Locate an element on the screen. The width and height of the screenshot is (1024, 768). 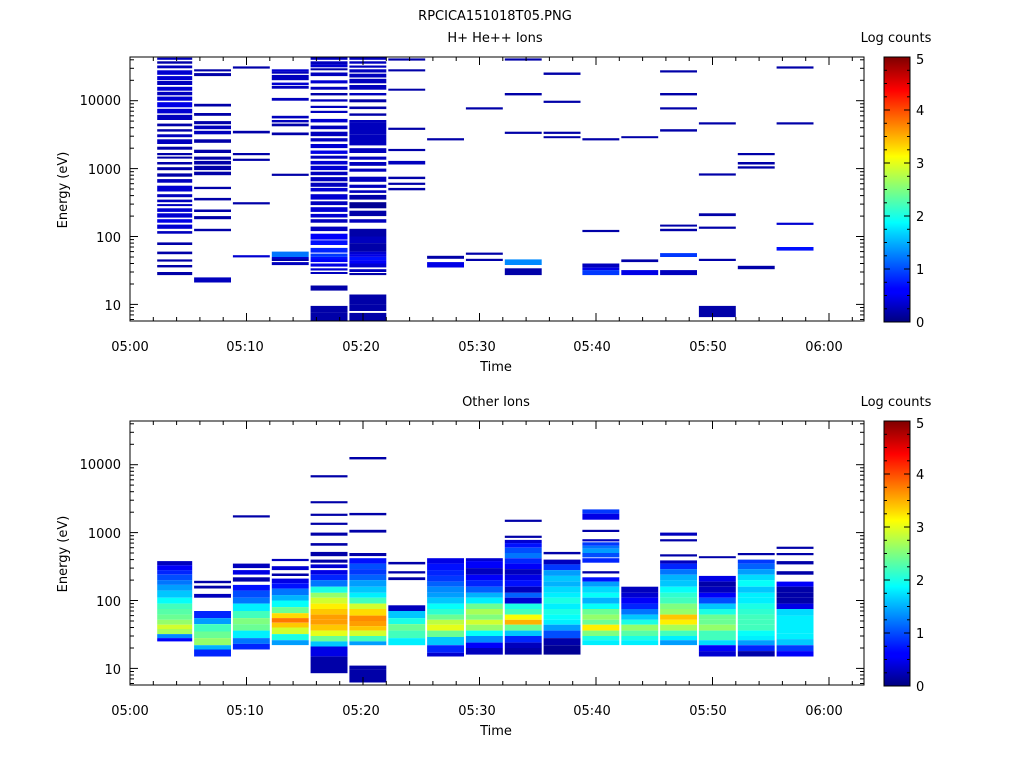
y-tick-label-10000: 10000 is located at coordinates (100, 101).